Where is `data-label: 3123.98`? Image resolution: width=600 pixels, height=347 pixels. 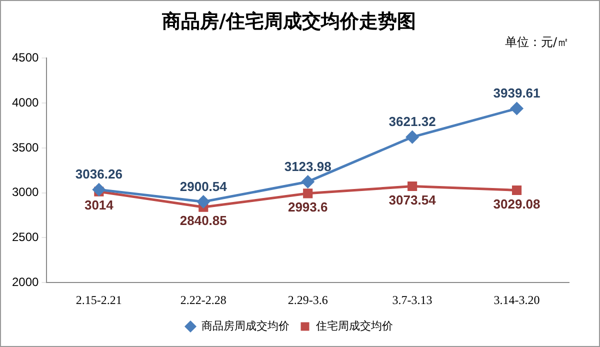
data-label: 3123.98 is located at coordinates (308, 166).